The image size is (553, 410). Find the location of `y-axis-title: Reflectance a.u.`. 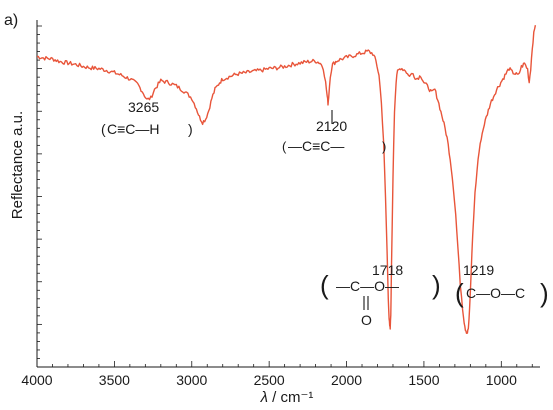

y-axis-title: Reflectance a.u. is located at coordinates (17, 165).